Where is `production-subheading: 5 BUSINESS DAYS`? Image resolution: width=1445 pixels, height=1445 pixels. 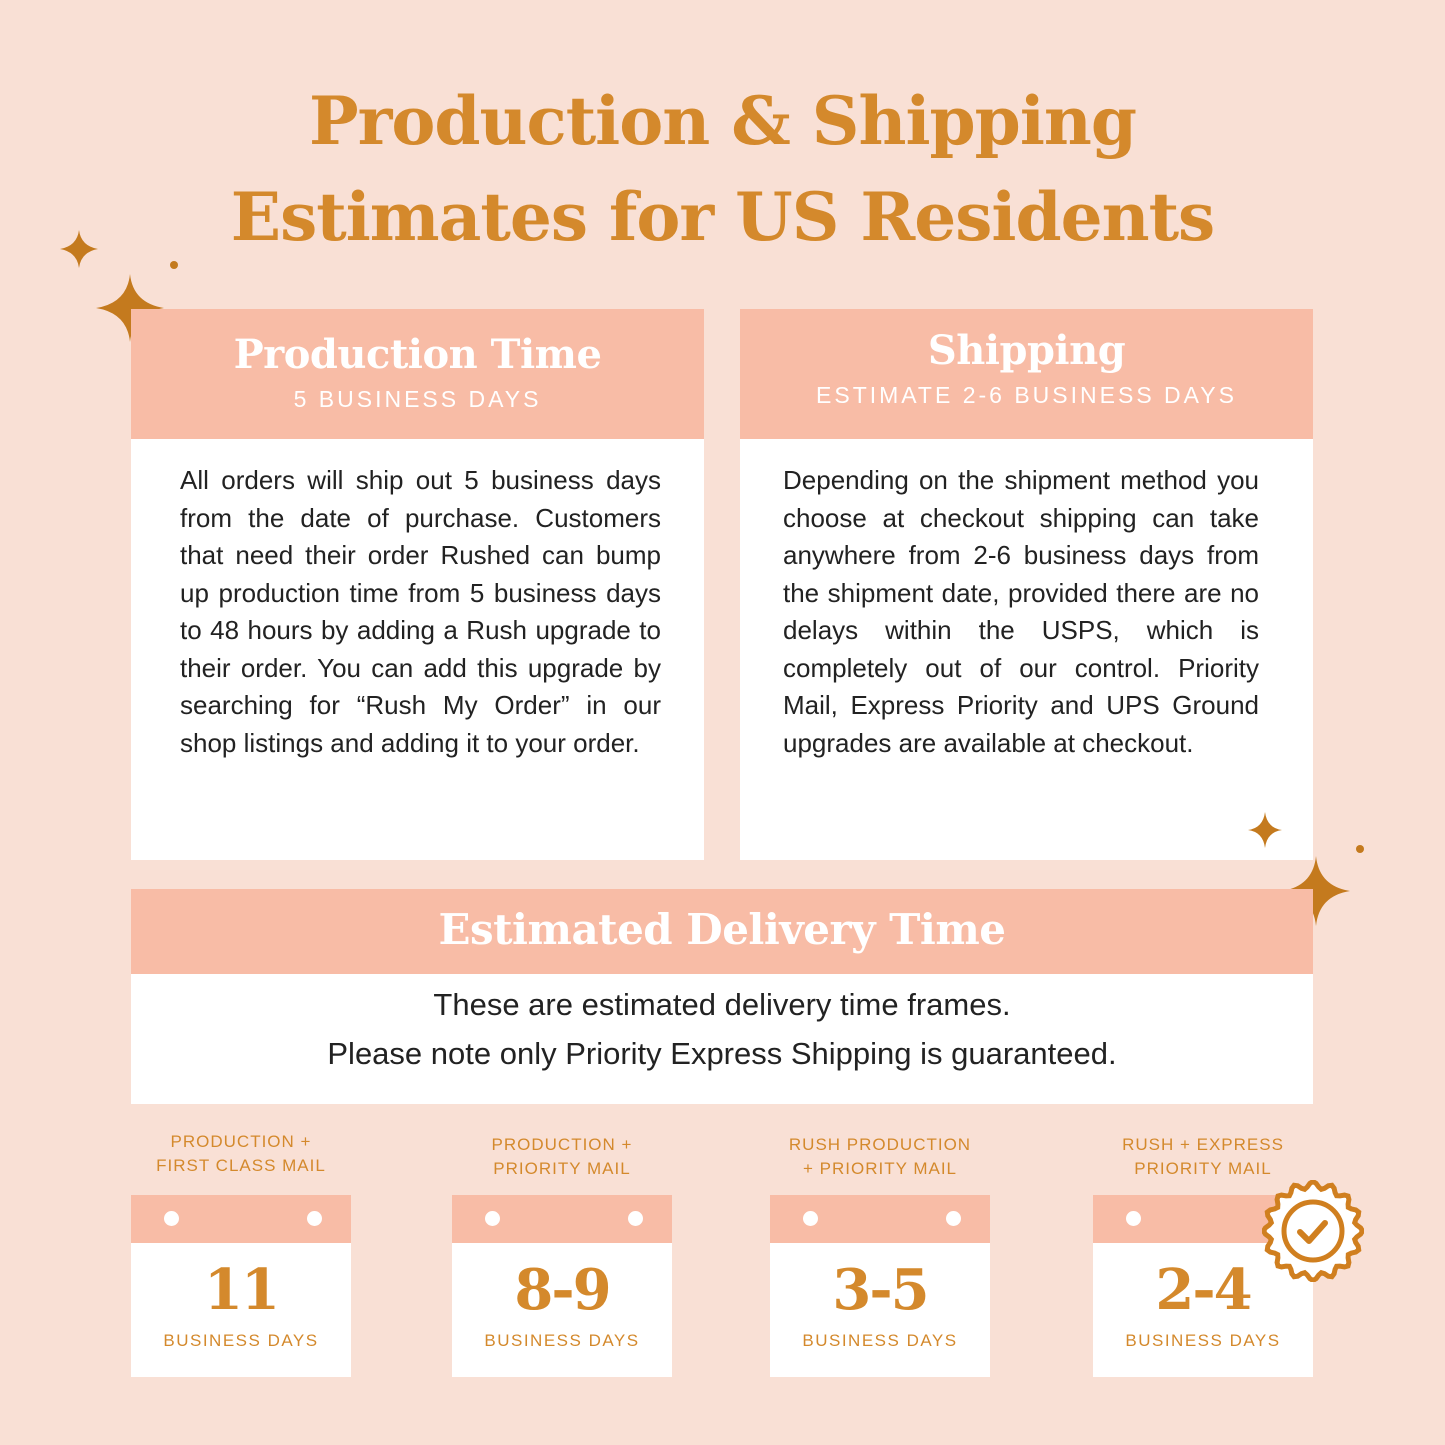
production-subheading: 5 BUSINESS DAYS is located at coordinates (417, 399).